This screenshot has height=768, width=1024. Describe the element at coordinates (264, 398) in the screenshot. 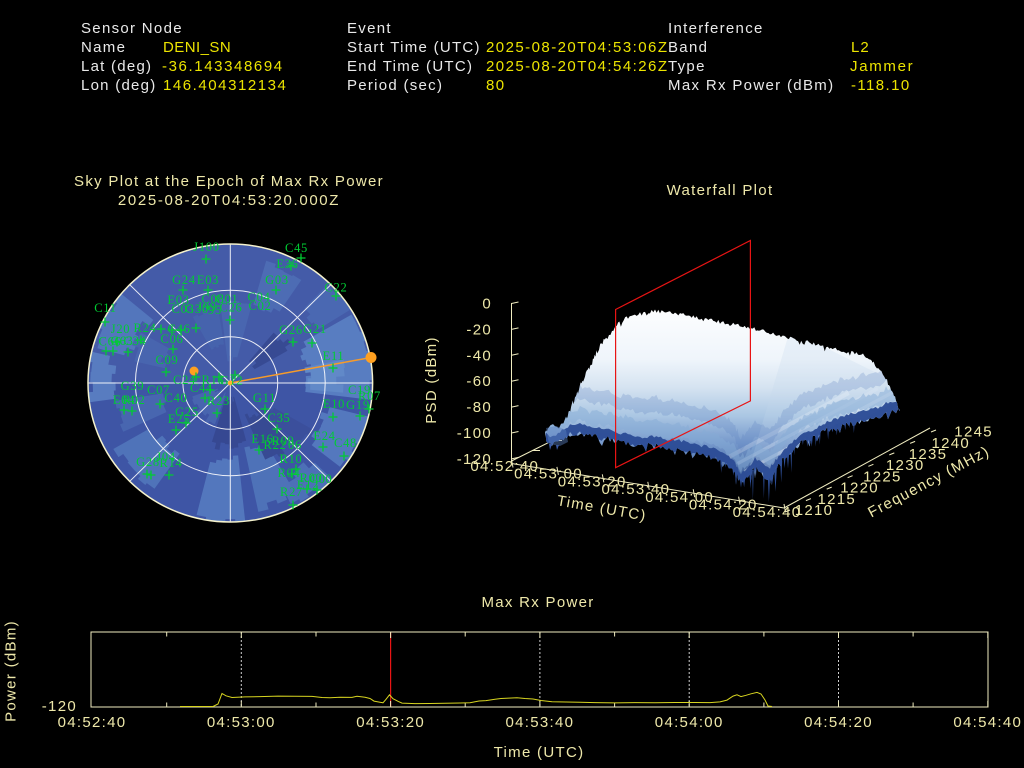

I see `svg-text: G11` at that location.